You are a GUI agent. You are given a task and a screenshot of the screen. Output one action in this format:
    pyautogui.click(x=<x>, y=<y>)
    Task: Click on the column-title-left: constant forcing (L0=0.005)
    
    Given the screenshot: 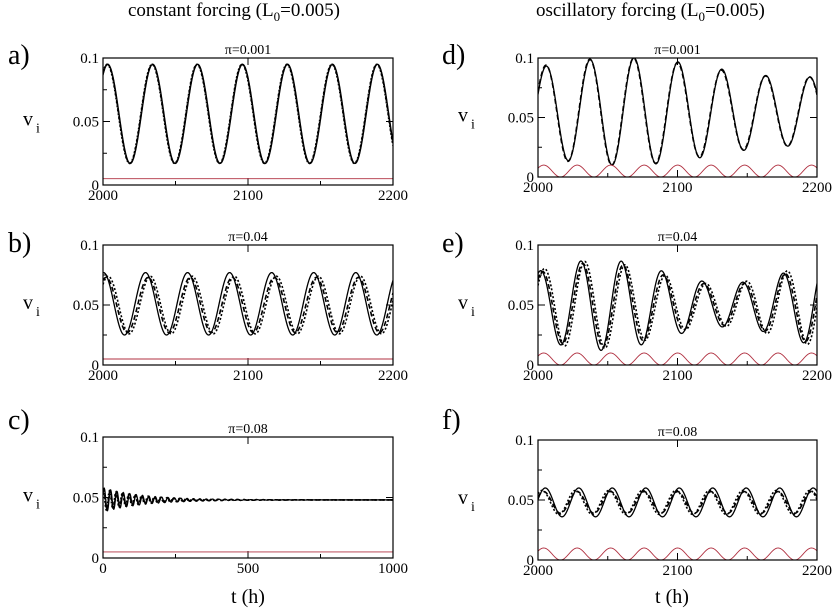 What is the action you would take?
    pyautogui.click(x=234, y=12)
    